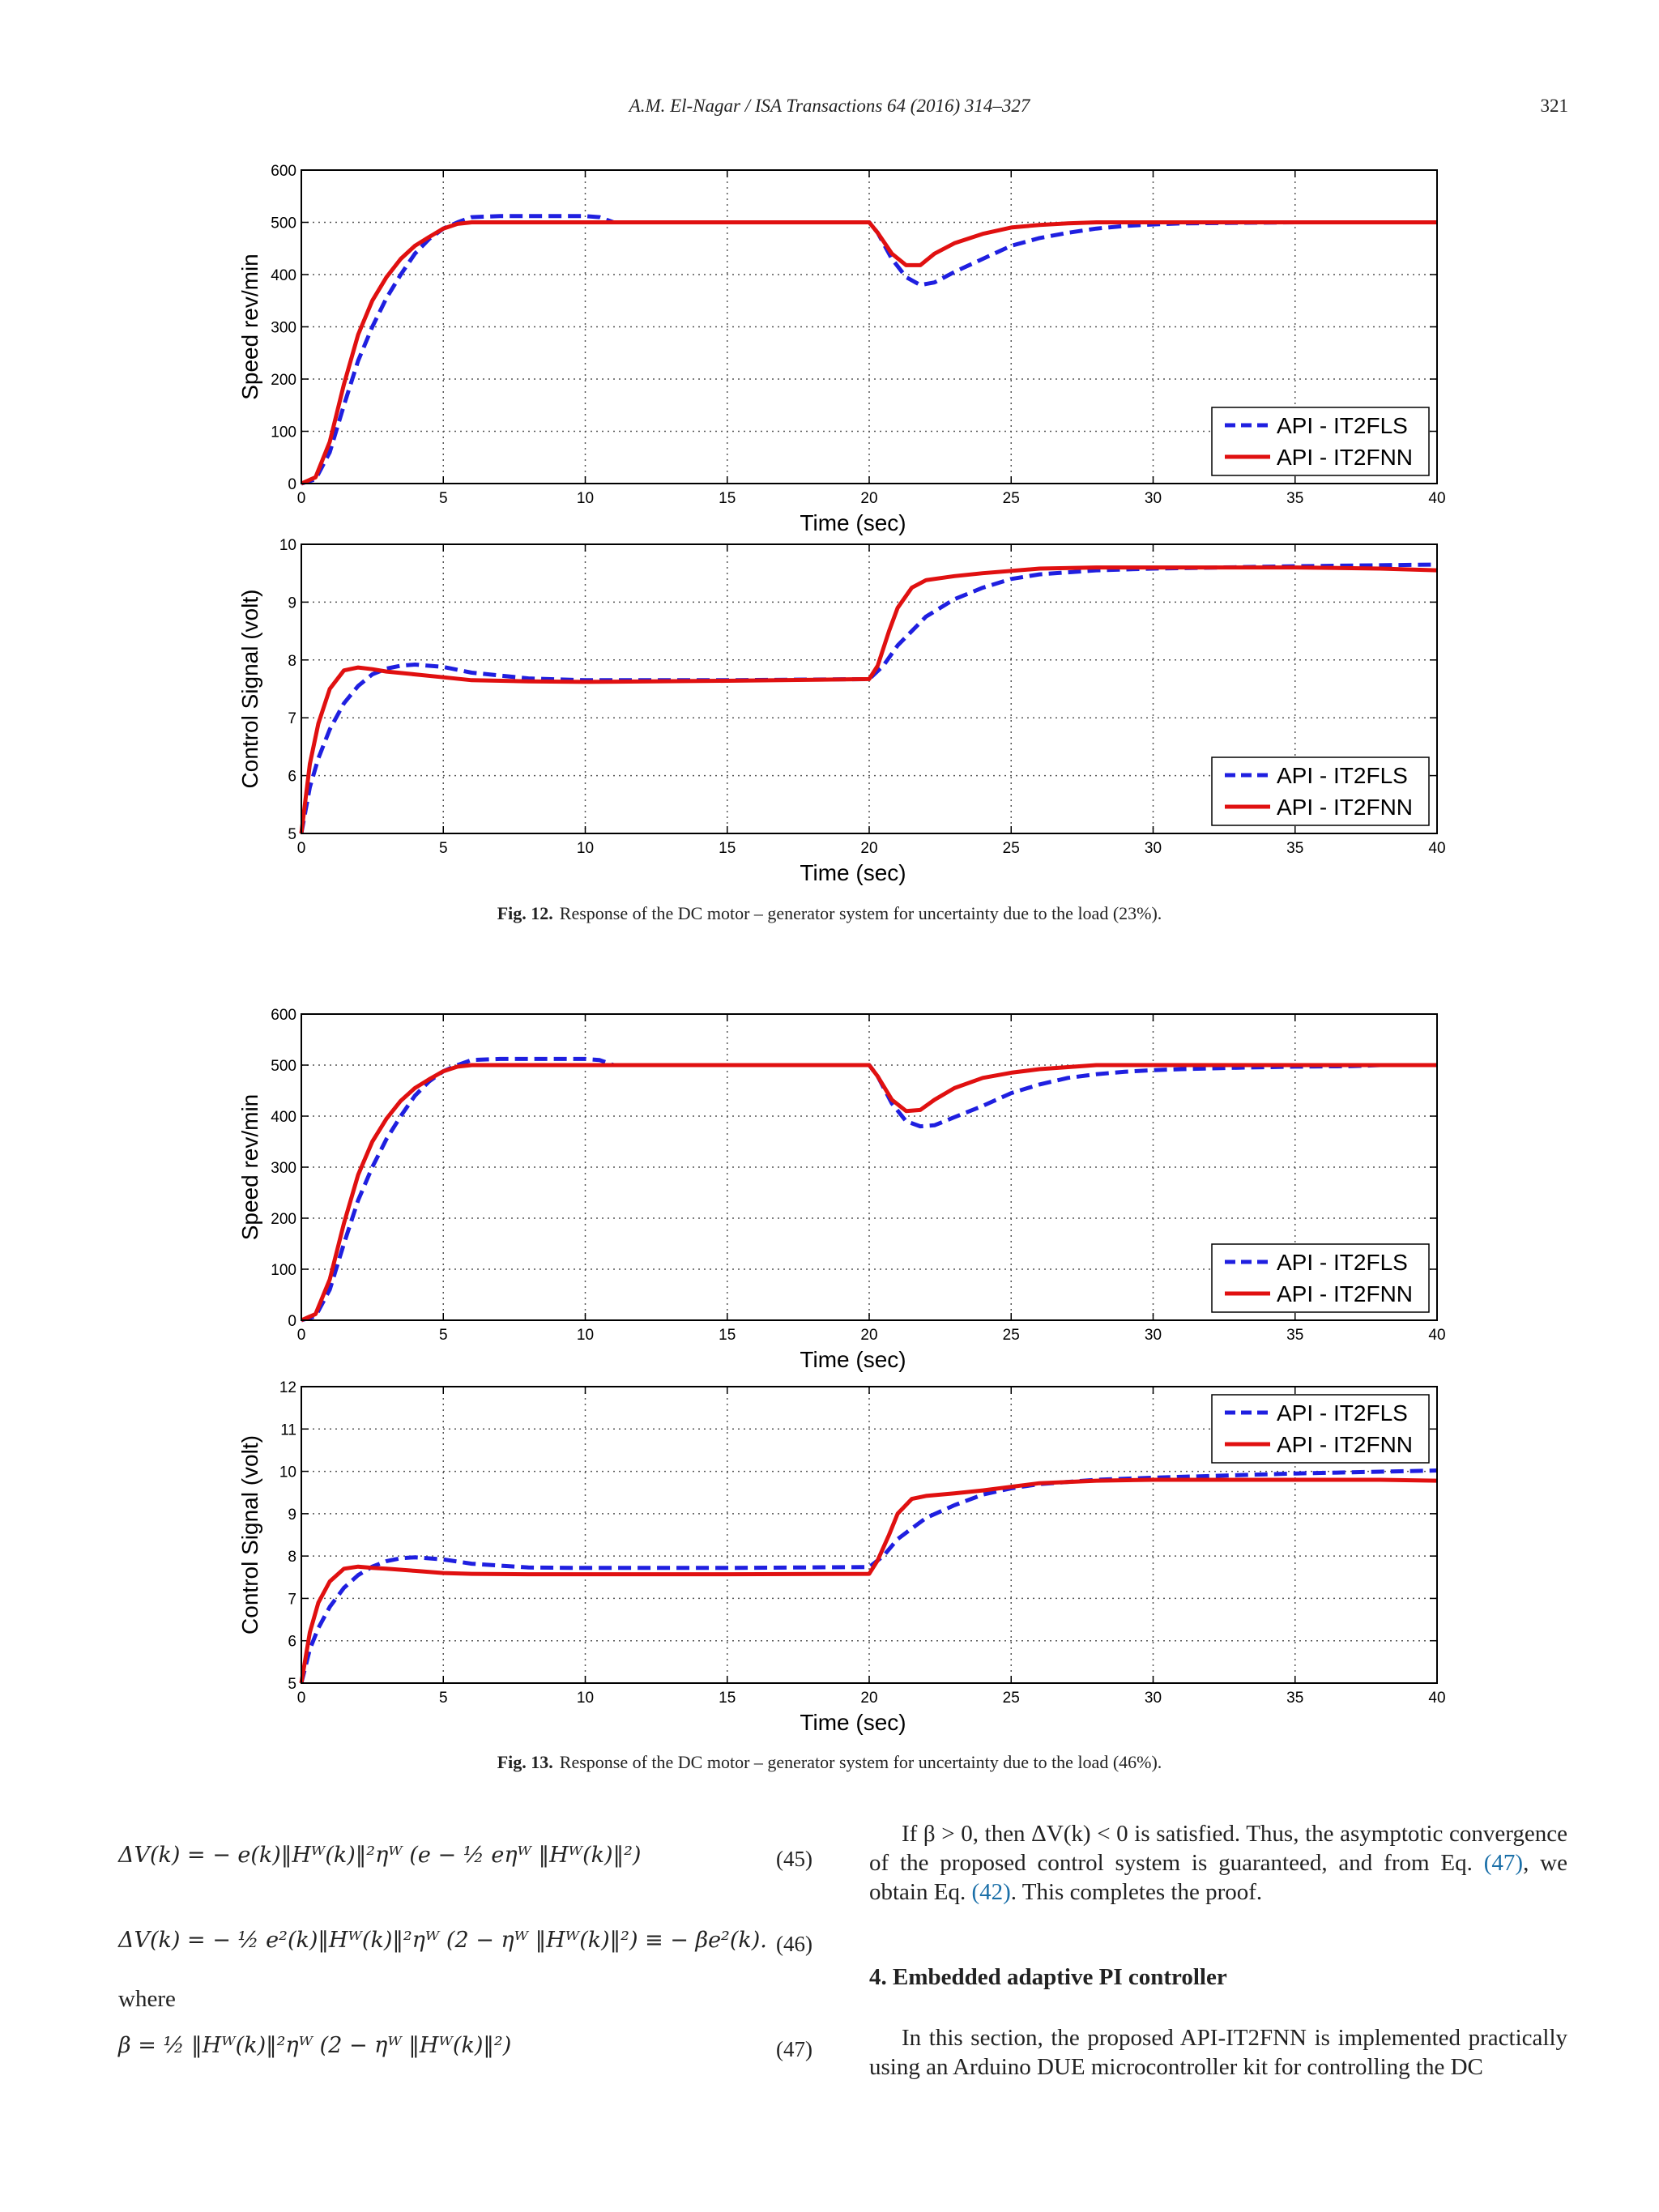 The width and height of the screenshot is (1659, 2212). I want to click on series-line-it2fls, so click(869, 350).